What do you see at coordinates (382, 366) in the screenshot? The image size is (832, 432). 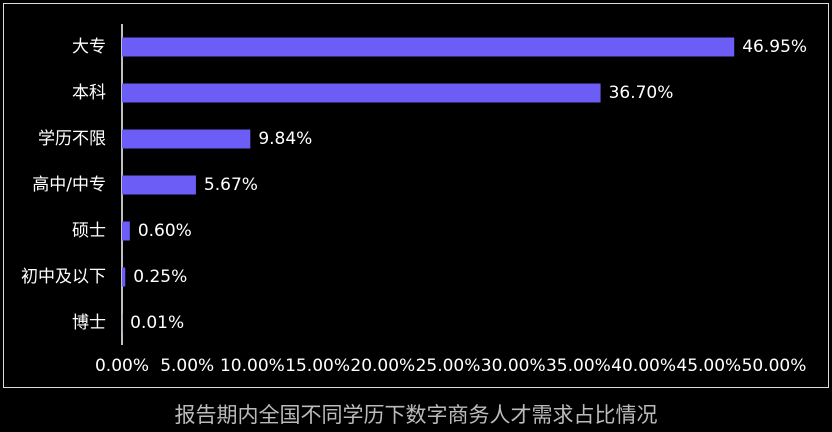 I see `x-tick-label: 20.00%` at bounding box center [382, 366].